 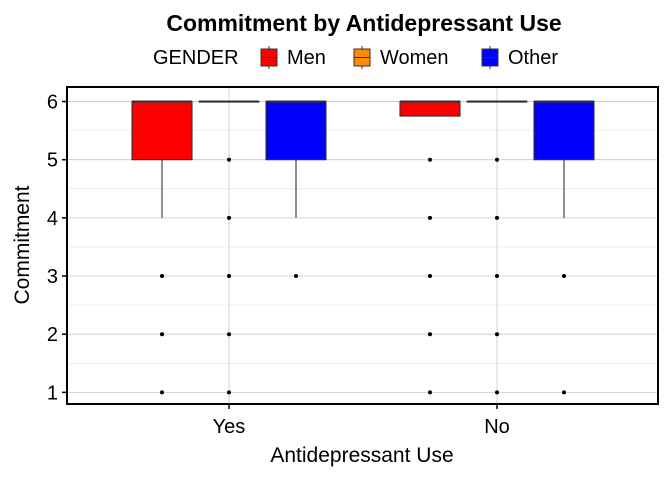 What do you see at coordinates (52, 335) in the screenshot?
I see `y-tick-label: 2` at bounding box center [52, 335].